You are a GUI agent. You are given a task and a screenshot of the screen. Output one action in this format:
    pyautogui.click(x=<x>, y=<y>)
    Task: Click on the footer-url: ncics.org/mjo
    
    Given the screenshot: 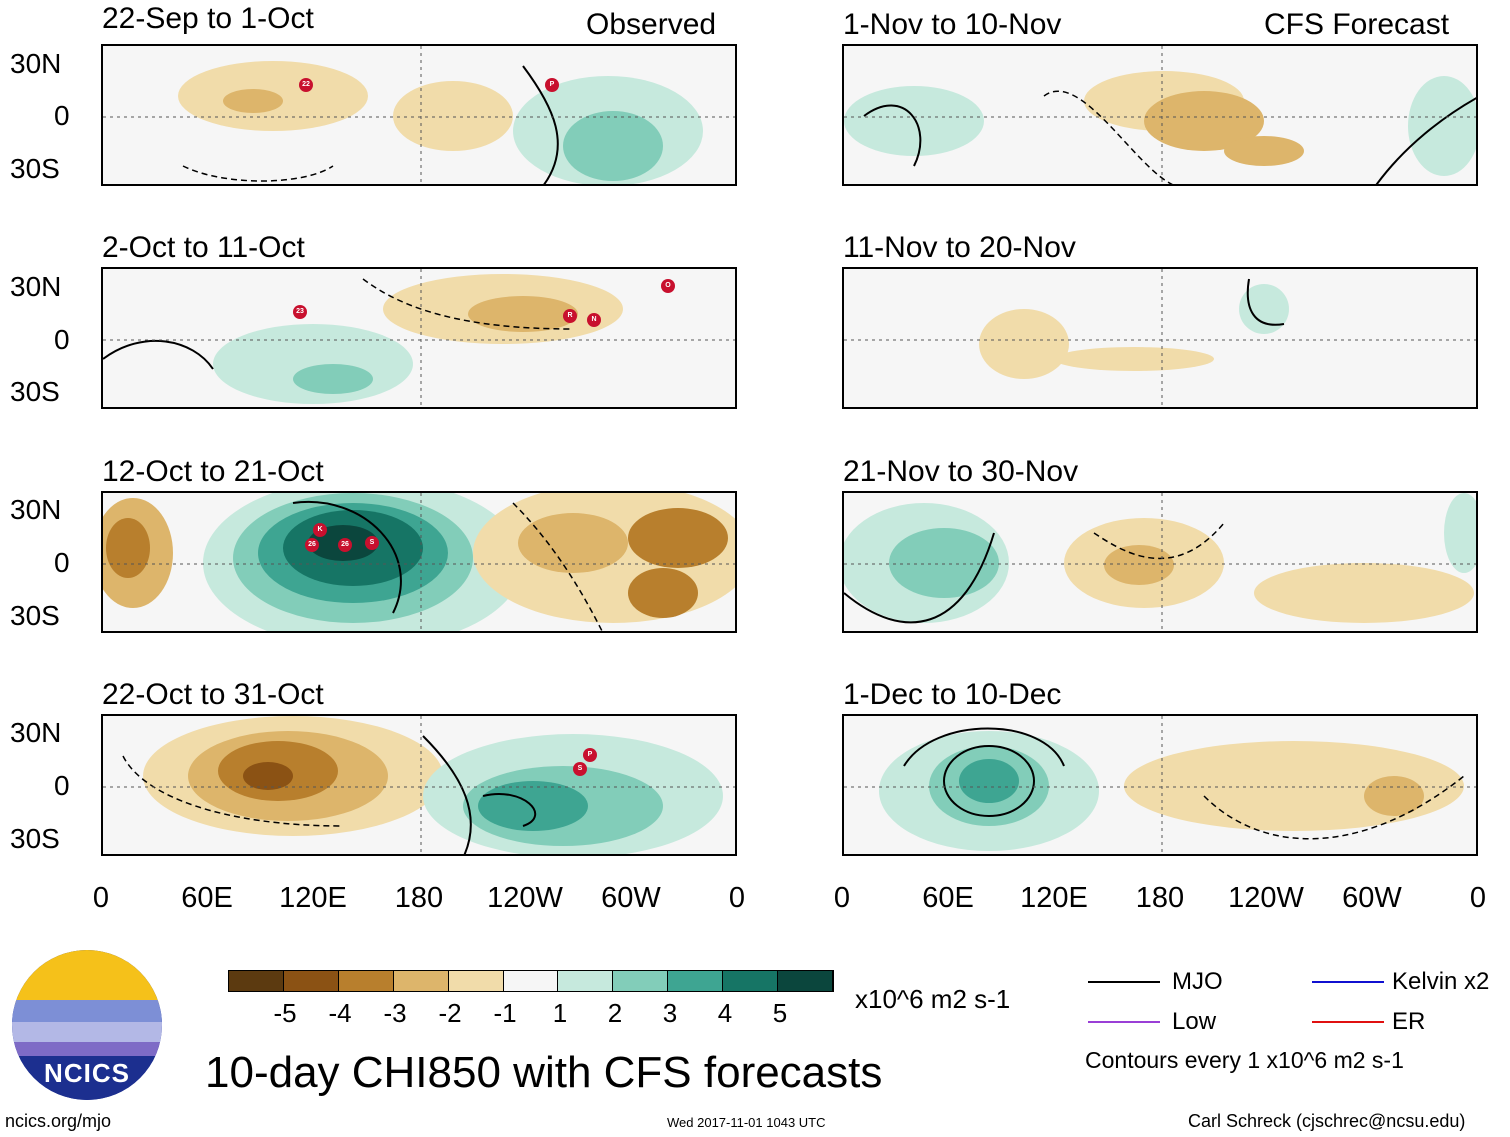 What is the action you would take?
    pyautogui.click(x=58, y=1121)
    